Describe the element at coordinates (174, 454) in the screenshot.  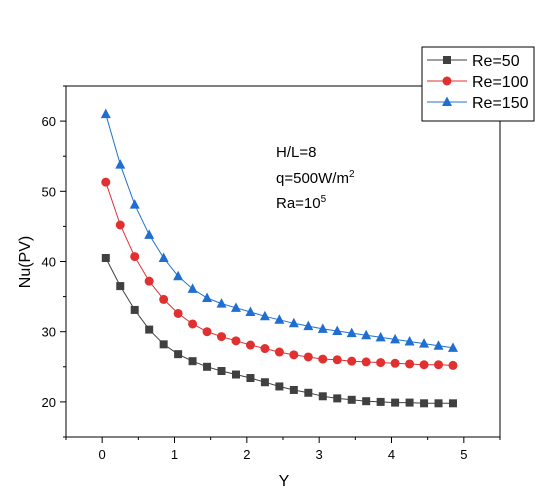
I see `x-tick-label: 1` at that location.